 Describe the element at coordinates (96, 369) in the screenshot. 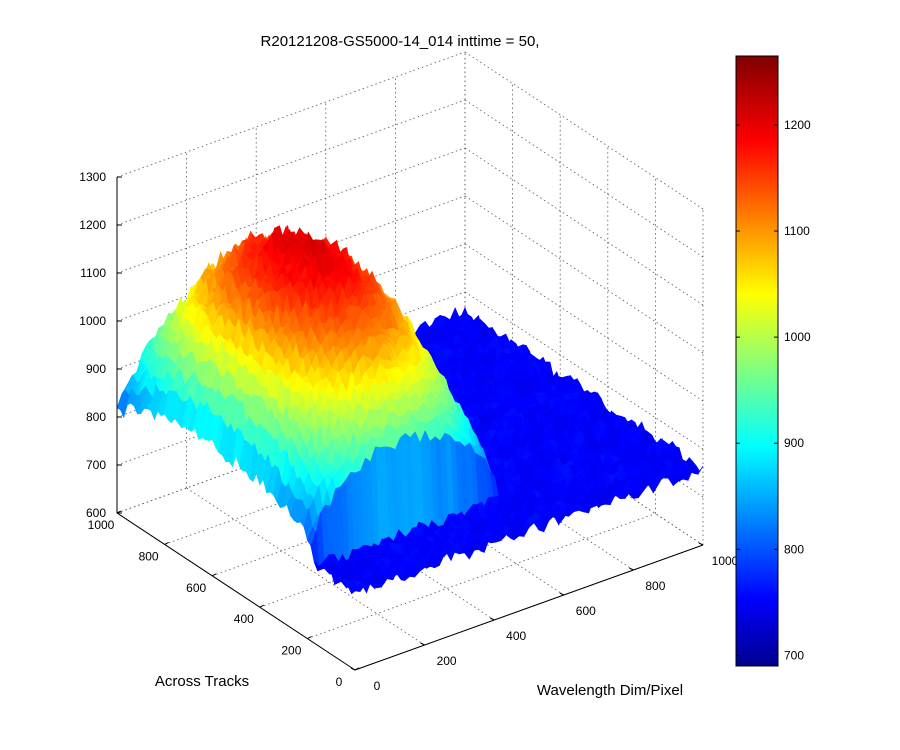

I see `z-tick-label: 900` at that location.